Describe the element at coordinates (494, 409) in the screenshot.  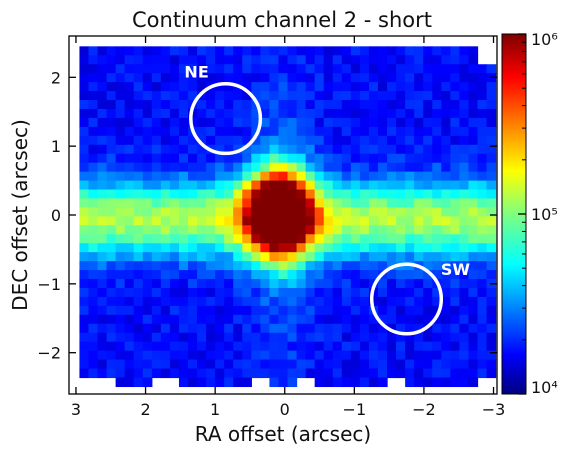
I see `x-tick-label: −3` at that location.